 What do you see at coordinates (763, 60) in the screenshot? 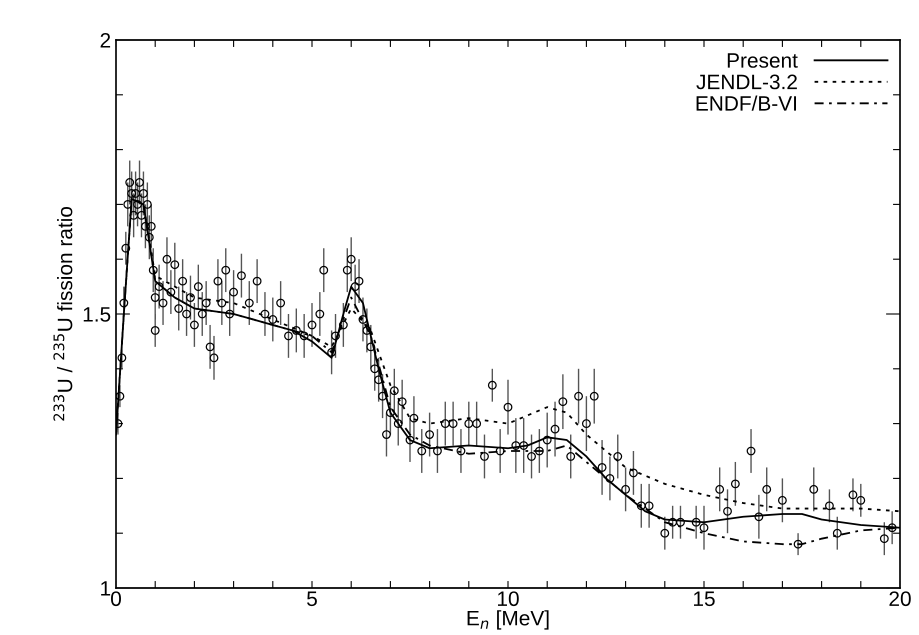
I see `legend-label: Present` at bounding box center [763, 60].